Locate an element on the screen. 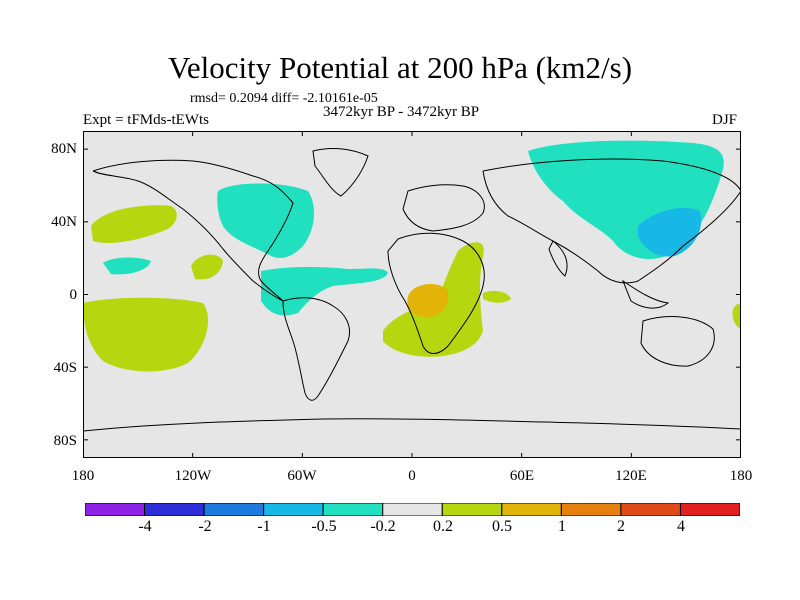  anomaly-north-atlantic is located at coordinates (266, 220).